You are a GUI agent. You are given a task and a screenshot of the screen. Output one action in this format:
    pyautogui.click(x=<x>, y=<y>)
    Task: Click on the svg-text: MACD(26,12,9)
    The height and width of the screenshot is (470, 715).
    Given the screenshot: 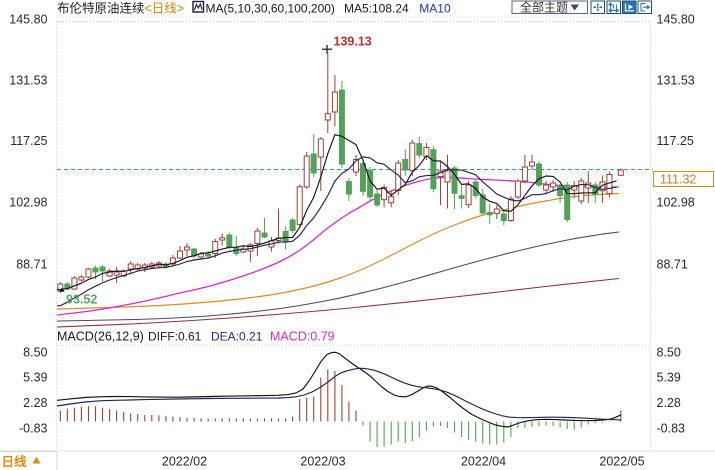 What is the action you would take?
    pyautogui.click(x=100, y=337)
    